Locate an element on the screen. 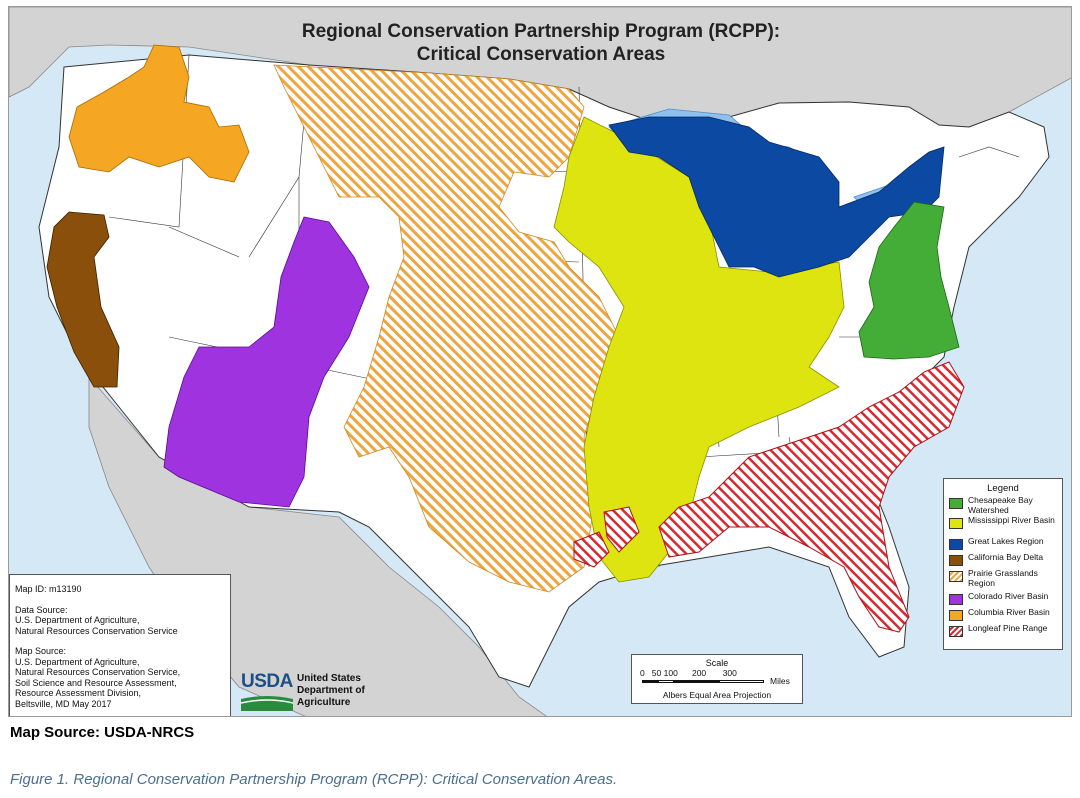 This screenshot has width=1080, height=798. scale-bar is located at coordinates (703, 682).